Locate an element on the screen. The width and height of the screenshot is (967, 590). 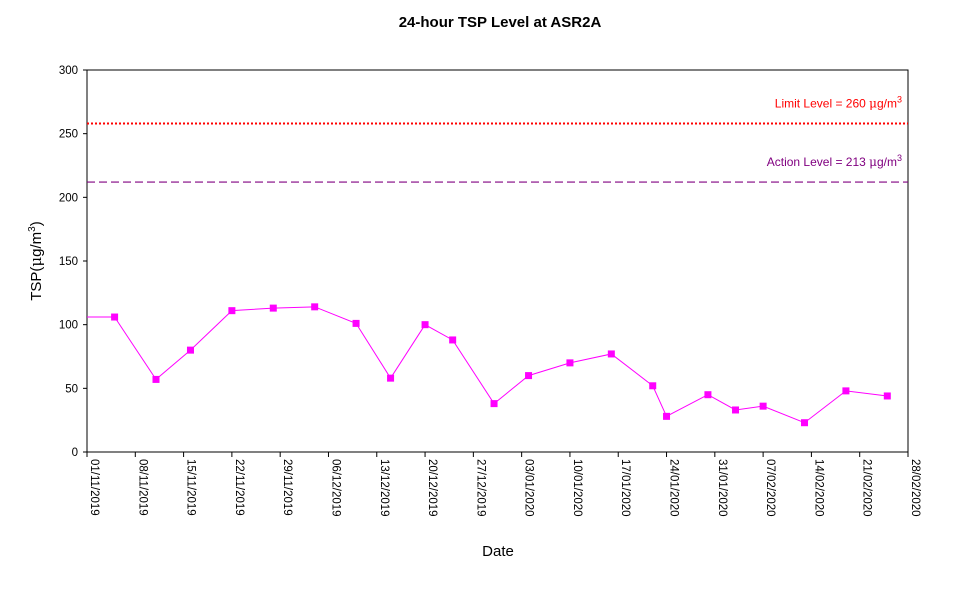
y-tick-label: 0 is located at coordinates (75, 453).